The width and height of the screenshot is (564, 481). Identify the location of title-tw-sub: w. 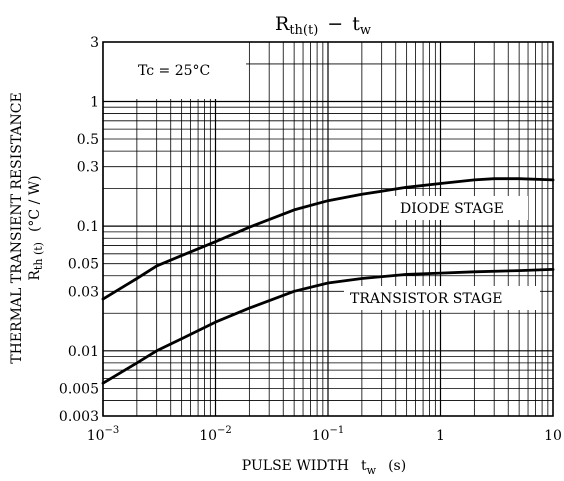
(365, 30).